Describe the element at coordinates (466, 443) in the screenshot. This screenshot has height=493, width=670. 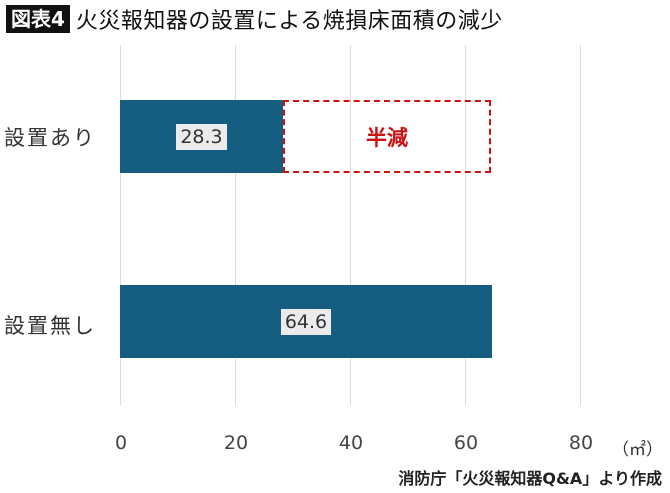
I see `tick-60: 60` at that location.